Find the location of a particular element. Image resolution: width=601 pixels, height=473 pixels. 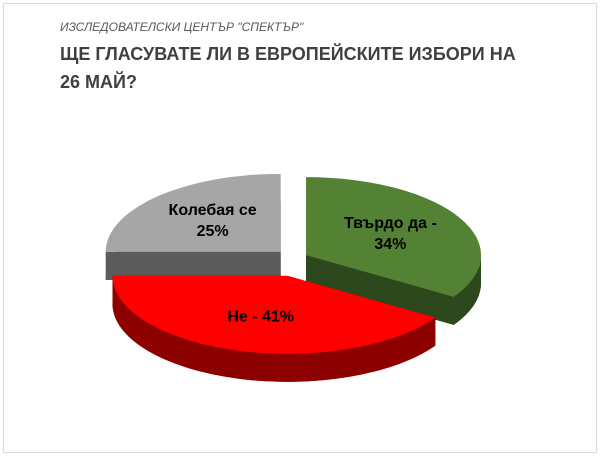

data-label: Колебая се 25% is located at coordinates (212, 221).